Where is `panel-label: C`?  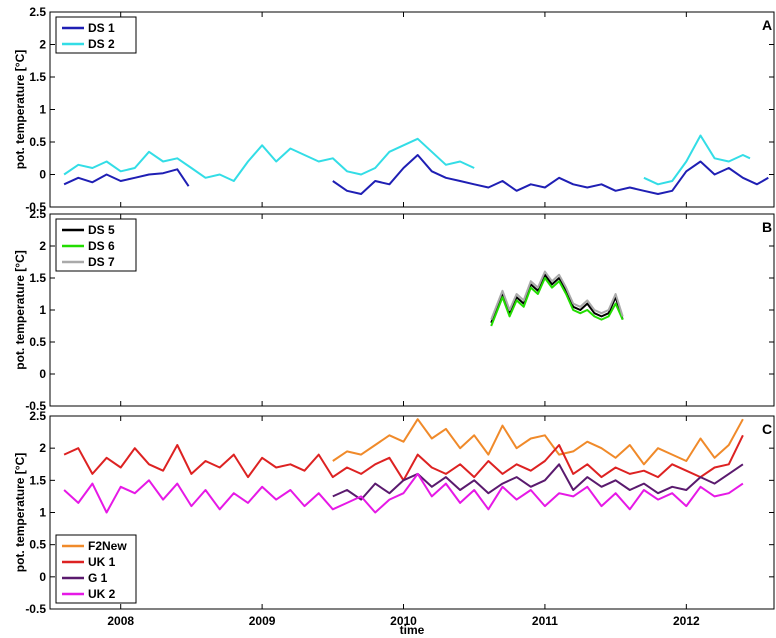
panel-label: C is located at coordinates (767, 429).